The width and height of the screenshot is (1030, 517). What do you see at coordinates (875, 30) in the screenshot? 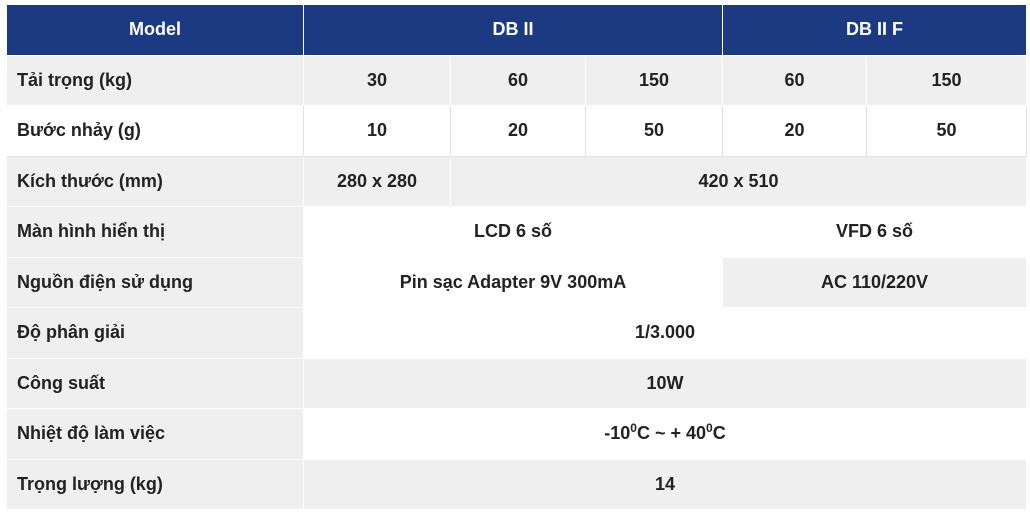
I see `header-db2f: DB II F` at bounding box center [875, 30].